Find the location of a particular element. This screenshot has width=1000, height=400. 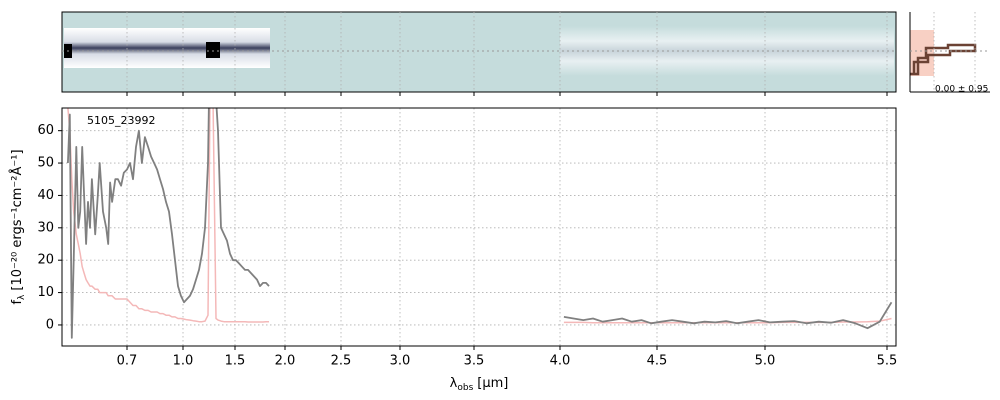

x-tick-label: 3.5 is located at coordinates (474, 361).